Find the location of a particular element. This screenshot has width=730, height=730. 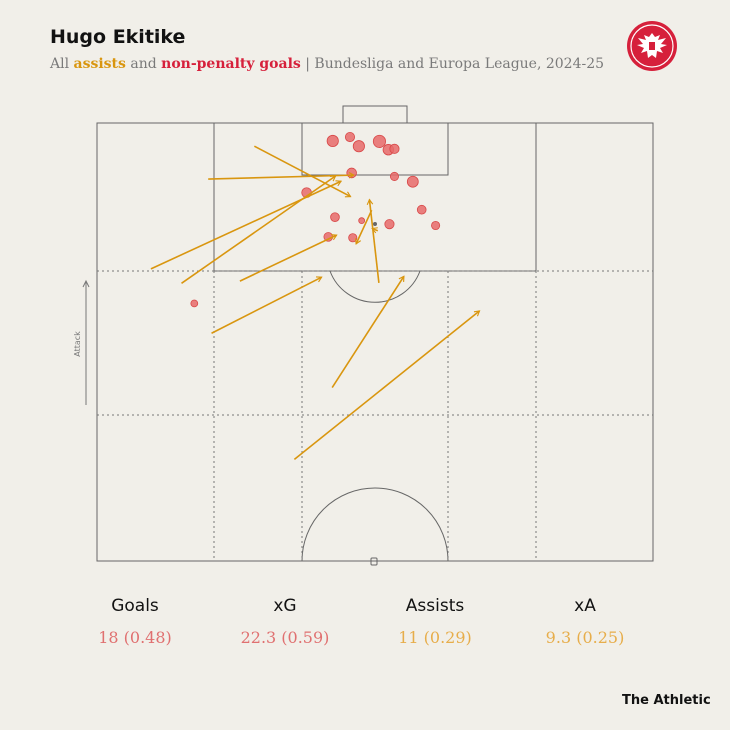

attack-indicator: Attack is located at coordinates (81, 342).